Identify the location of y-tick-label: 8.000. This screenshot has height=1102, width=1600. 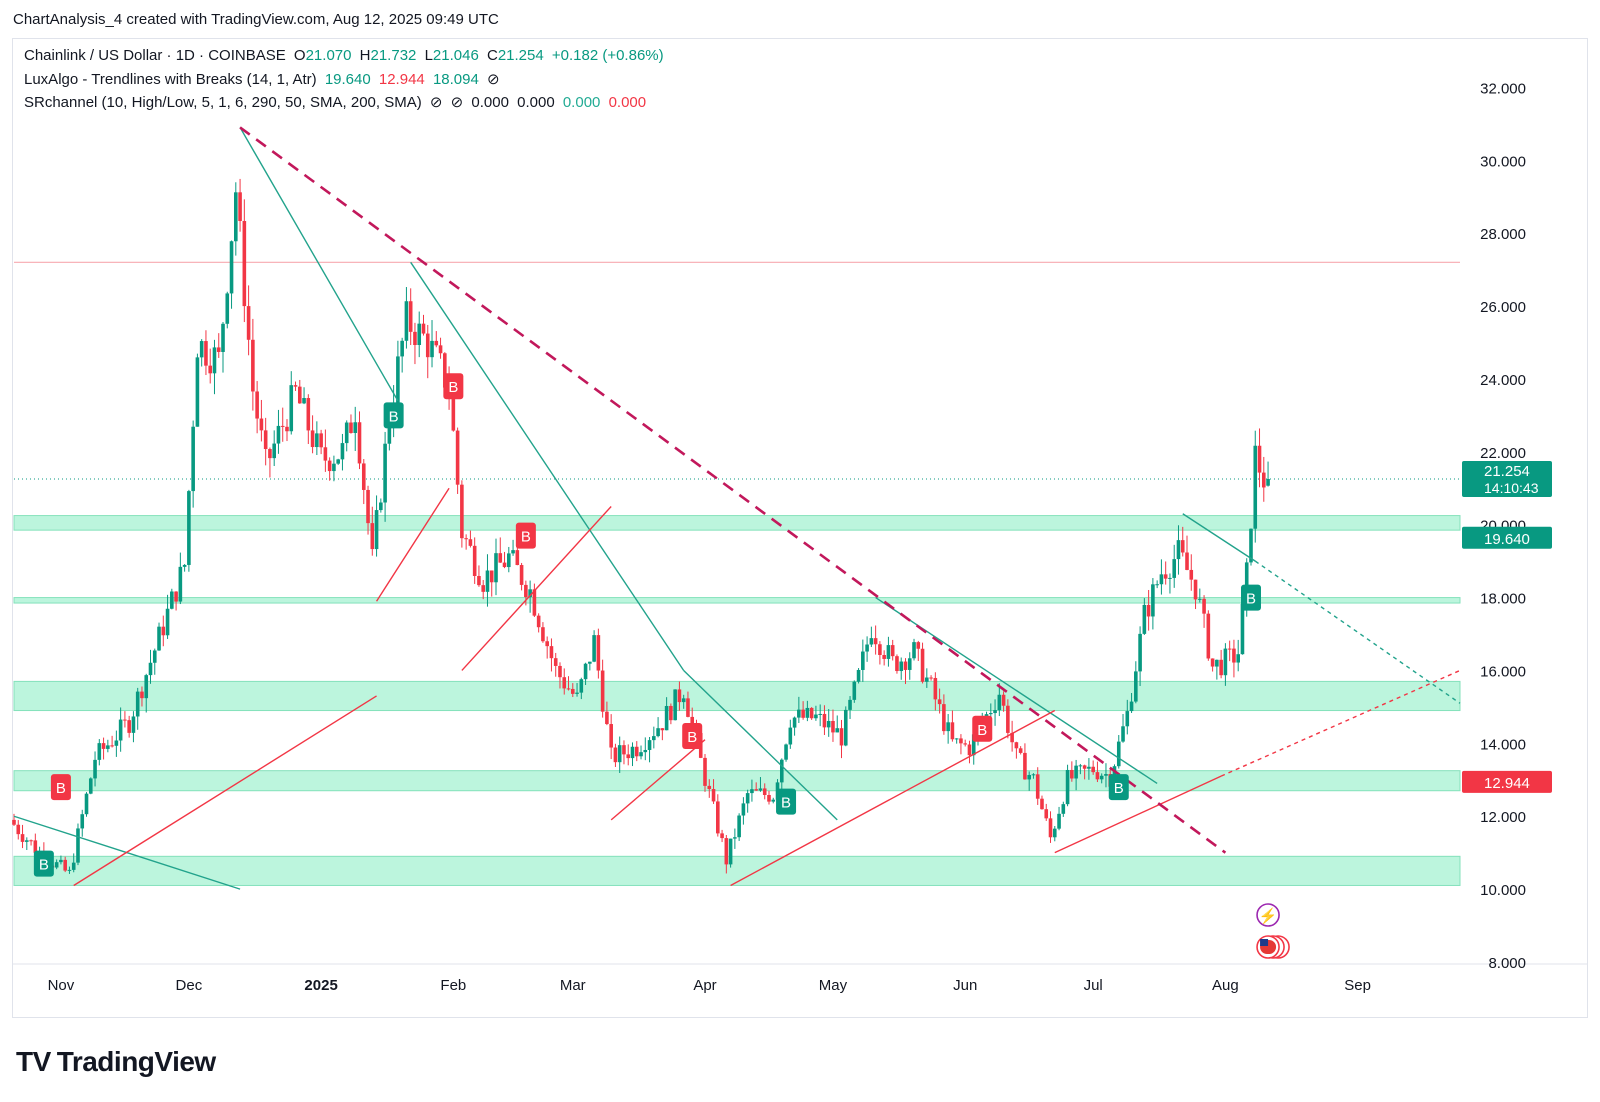
(1507, 963).